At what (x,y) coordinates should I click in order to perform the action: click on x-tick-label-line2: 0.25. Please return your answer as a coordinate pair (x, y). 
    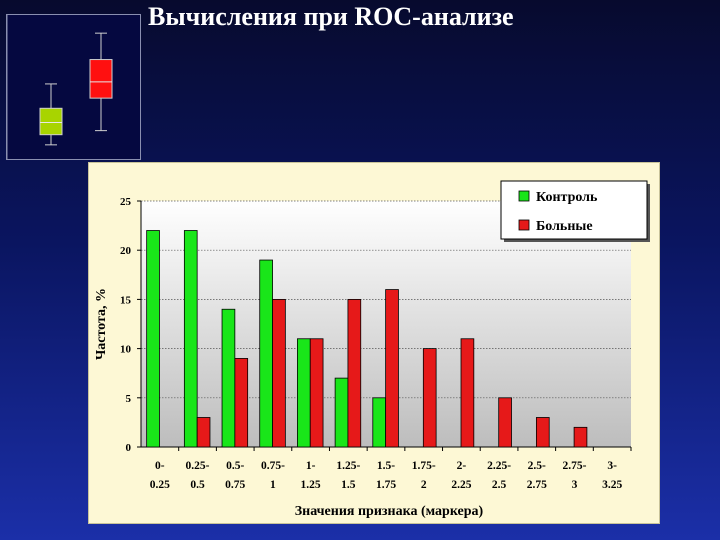
    Looking at the image, I should click on (160, 485).